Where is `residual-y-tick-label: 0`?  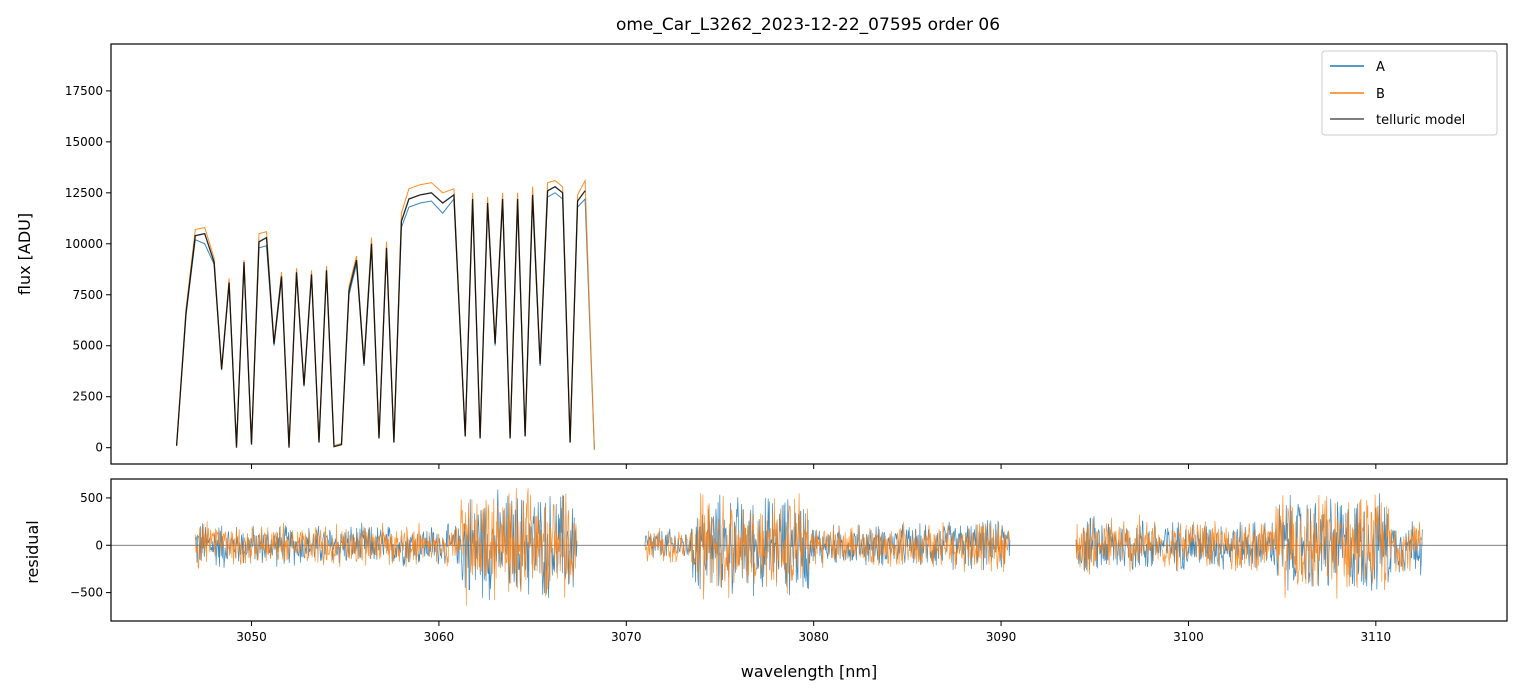 residual-y-tick-label: 0 is located at coordinates (99, 545).